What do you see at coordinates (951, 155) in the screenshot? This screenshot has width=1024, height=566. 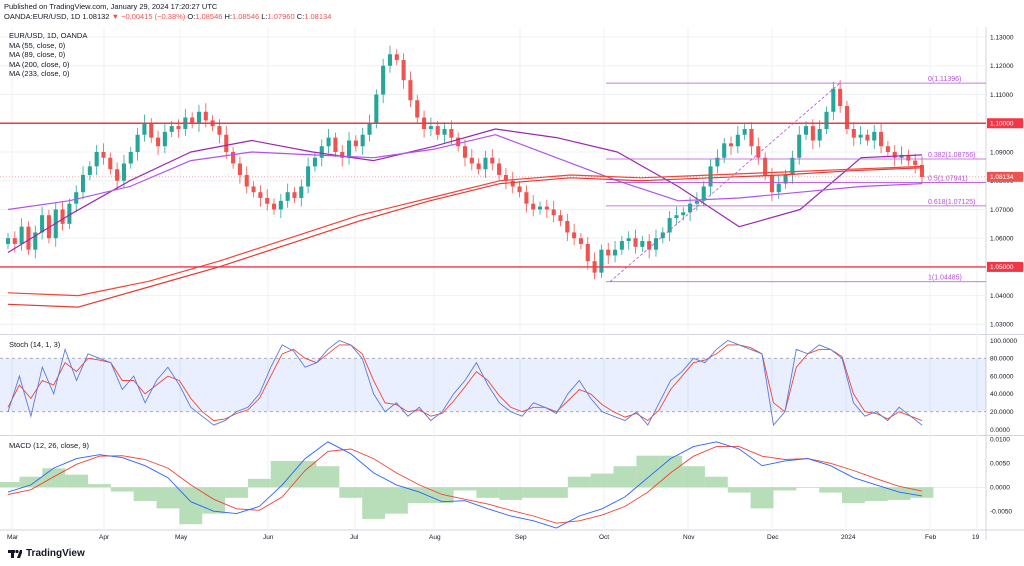 I see `fib-level-label: 0.382(1.08756)` at bounding box center [951, 155].